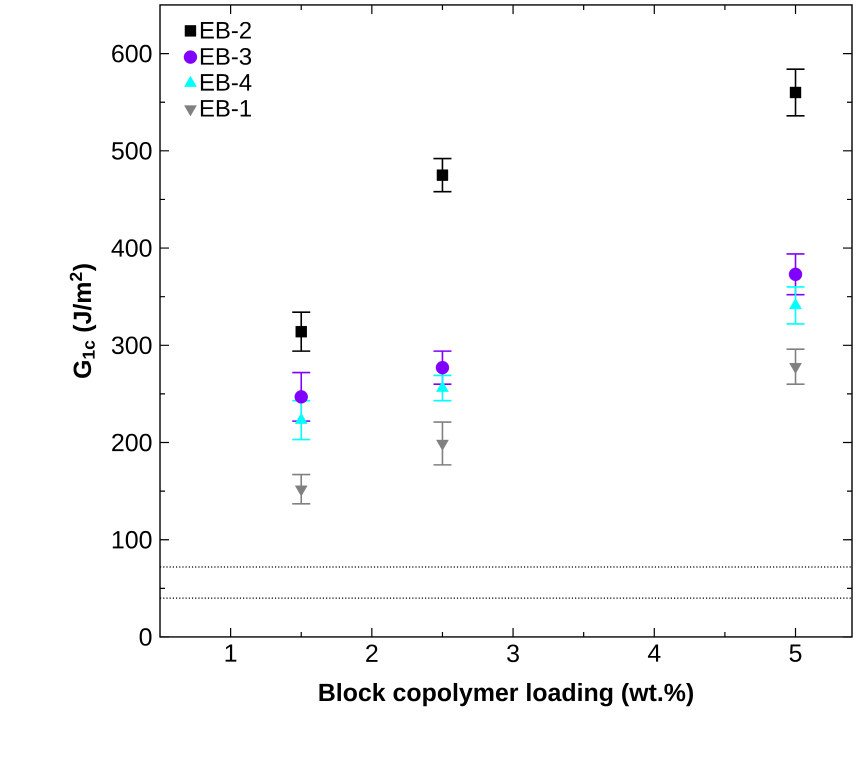  What do you see at coordinates (225, 108) in the screenshot?
I see `legend-label: EB-1` at bounding box center [225, 108].